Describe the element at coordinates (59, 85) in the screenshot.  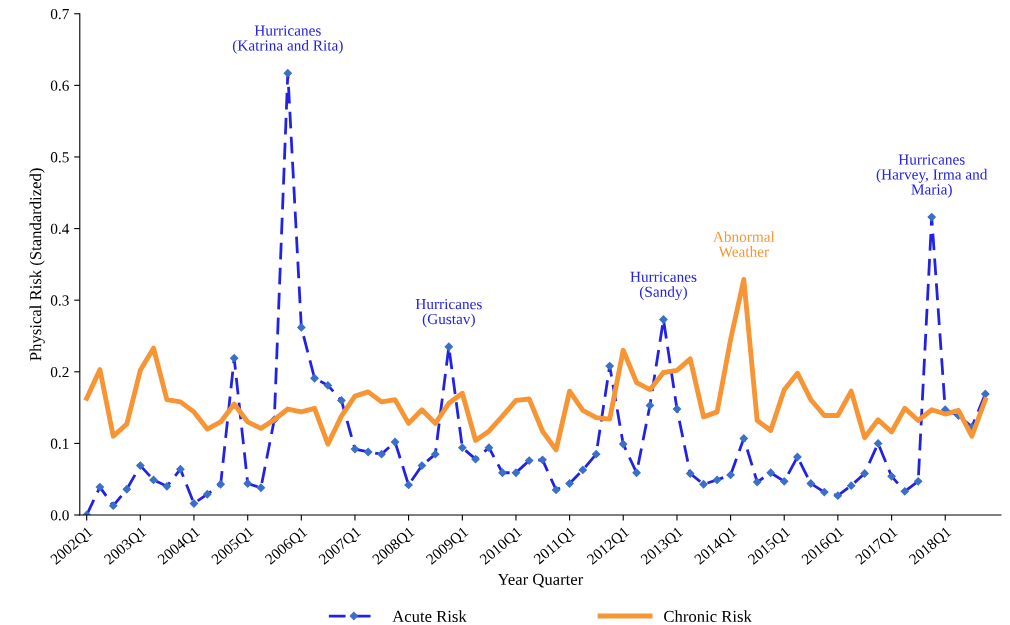
I see `y-tick-label: 0.6` at that location.